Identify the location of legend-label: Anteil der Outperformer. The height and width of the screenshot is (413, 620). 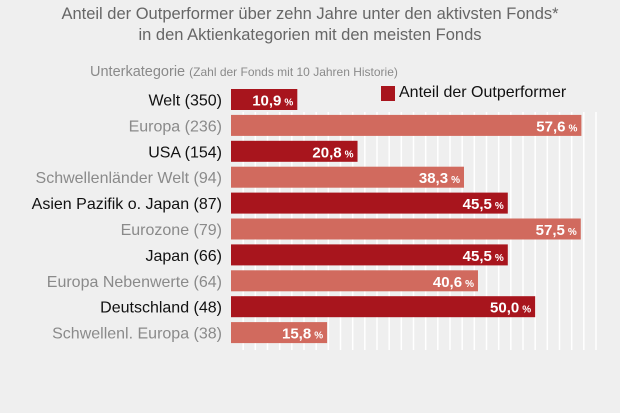
(483, 92).